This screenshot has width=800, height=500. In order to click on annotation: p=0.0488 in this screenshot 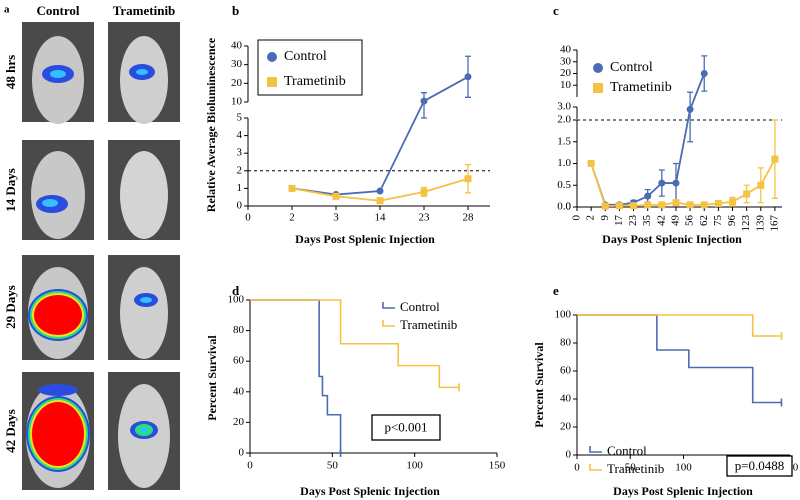, I will do `click(760, 465)`.